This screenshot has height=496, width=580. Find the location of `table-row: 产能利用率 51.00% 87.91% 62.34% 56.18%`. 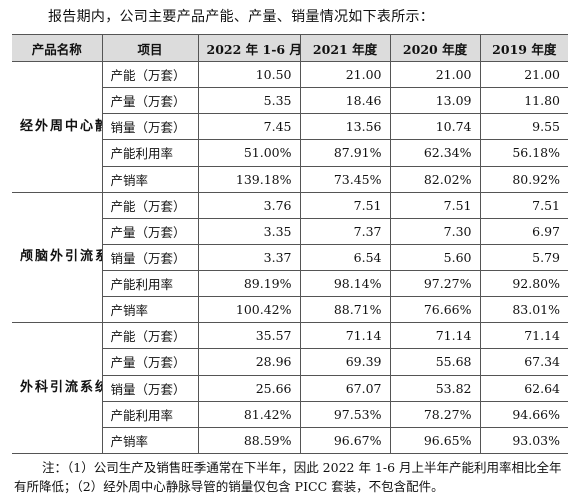

table-row: 产能利用率 51.00% 87.91% 62.34% 56.18% is located at coordinates (290, 153).